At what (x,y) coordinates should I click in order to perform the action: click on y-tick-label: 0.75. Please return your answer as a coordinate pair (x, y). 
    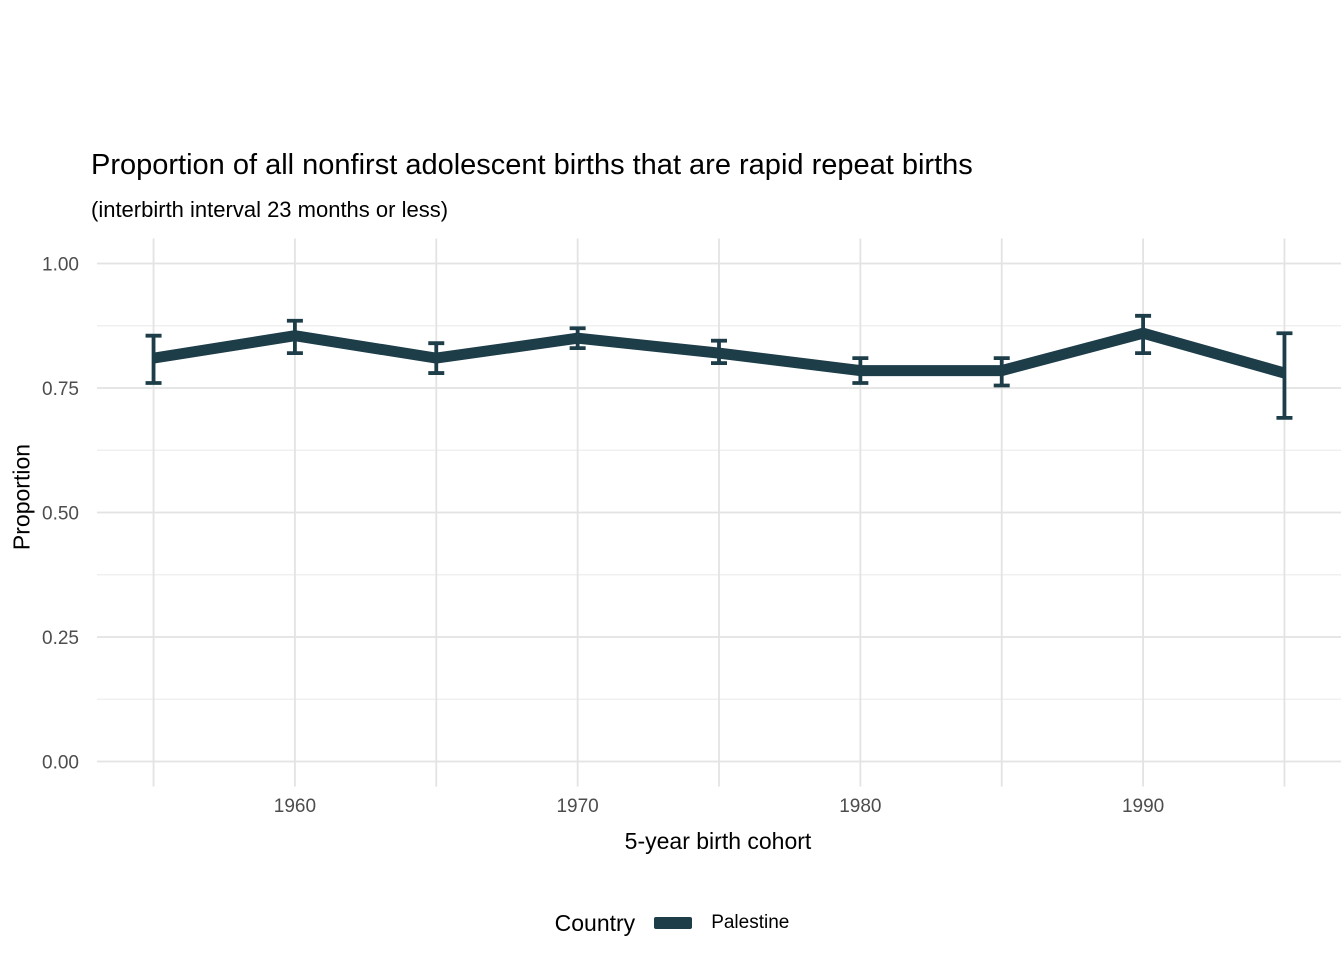
    Looking at the image, I should click on (60, 389).